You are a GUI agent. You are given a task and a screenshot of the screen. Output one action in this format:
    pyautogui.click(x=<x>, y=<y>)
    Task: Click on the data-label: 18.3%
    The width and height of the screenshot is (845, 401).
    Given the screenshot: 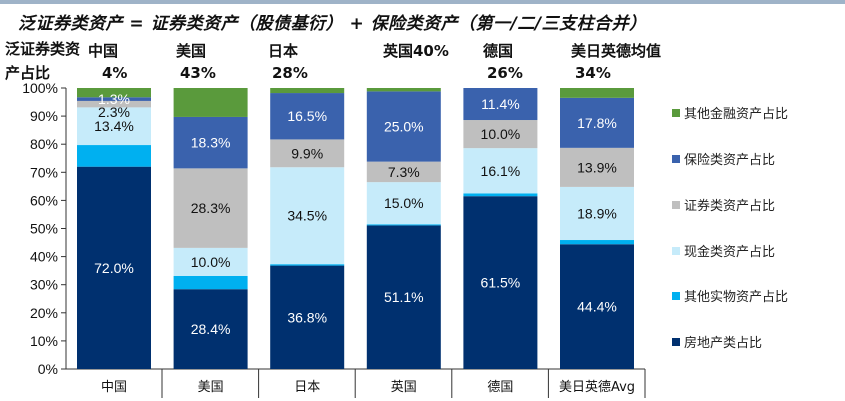 What is the action you would take?
    pyautogui.click(x=211, y=143)
    